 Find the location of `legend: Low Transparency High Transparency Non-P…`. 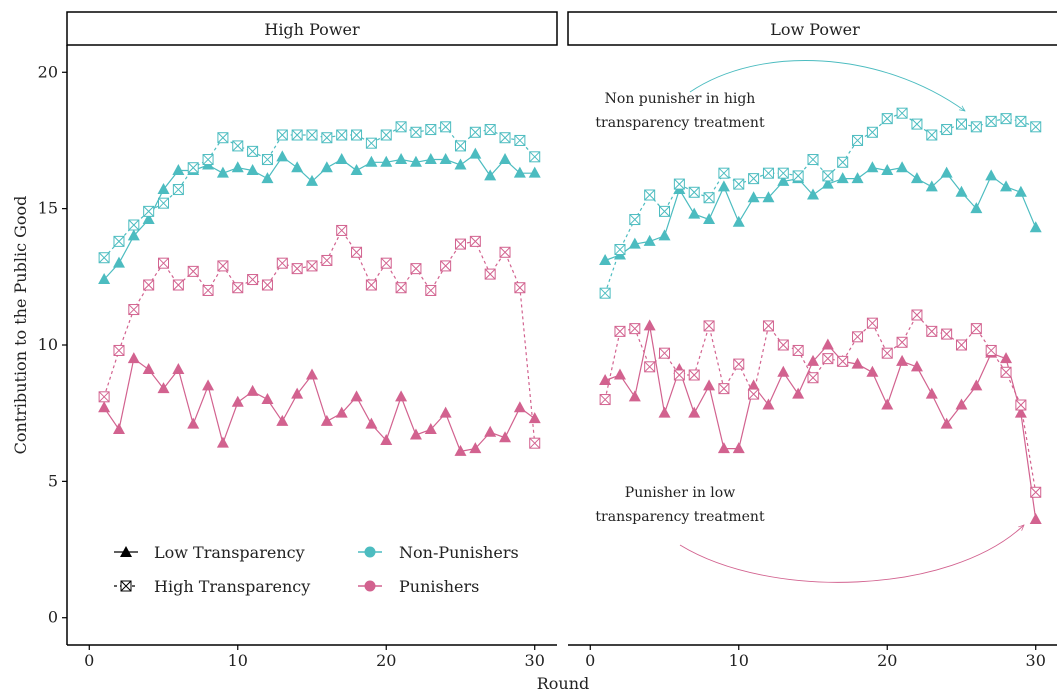

legend: Low Transparency High Transparency Non-P… is located at coordinates (316, 569).